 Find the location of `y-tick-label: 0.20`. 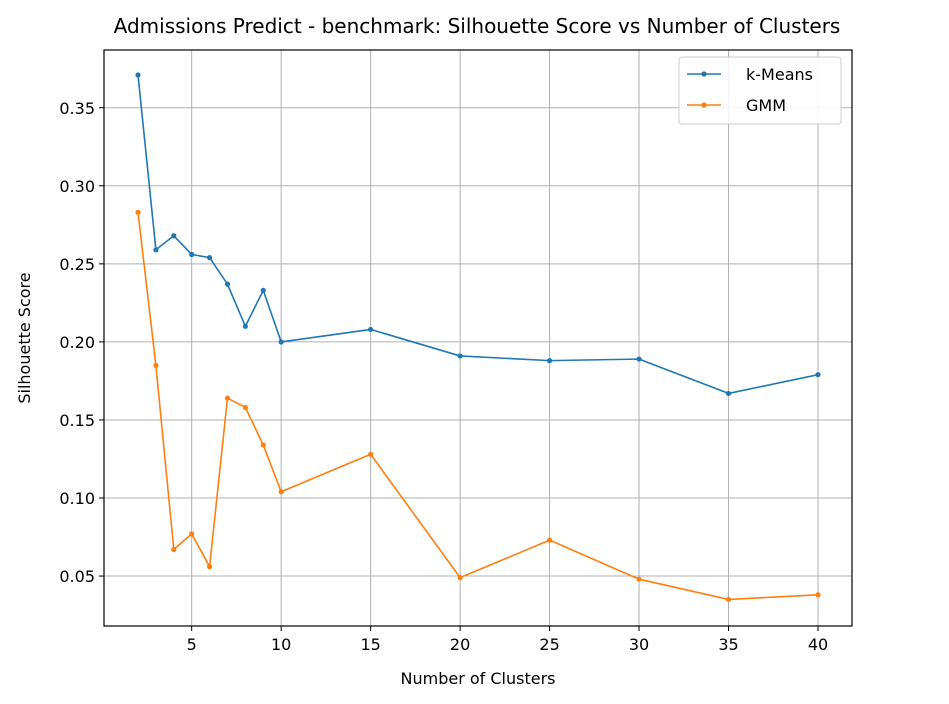

y-tick-label: 0.20 is located at coordinates (77, 342).